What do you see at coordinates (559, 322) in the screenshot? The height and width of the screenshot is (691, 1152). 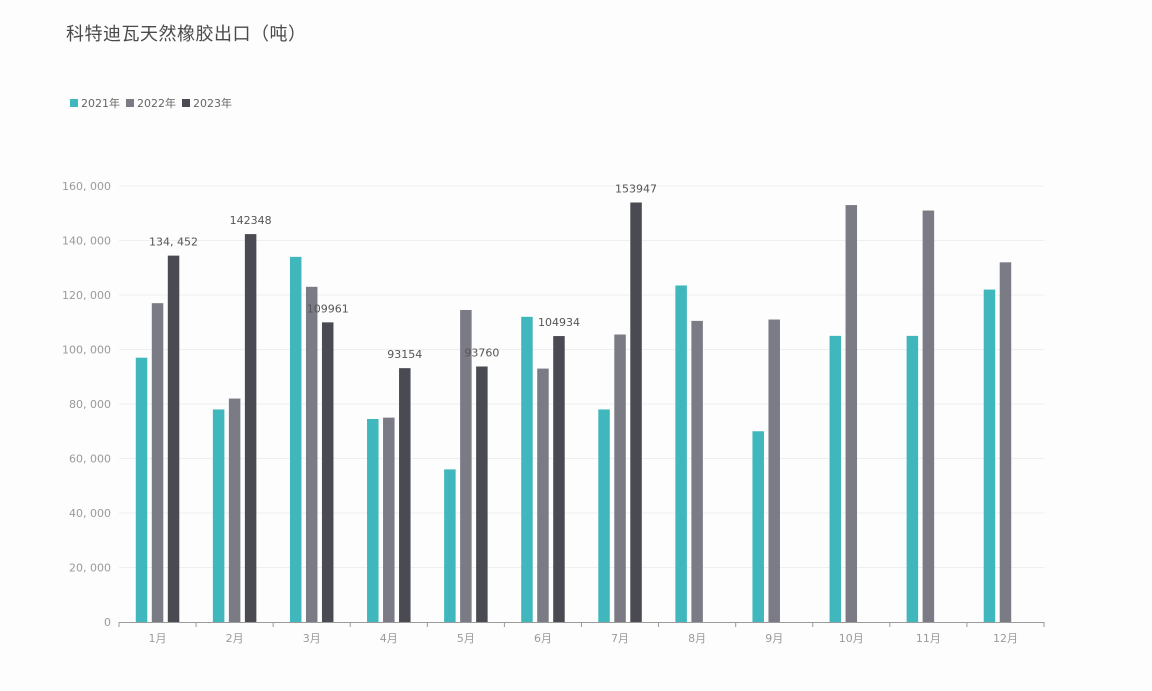 I see `data-label: 104934` at bounding box center [559, 322].